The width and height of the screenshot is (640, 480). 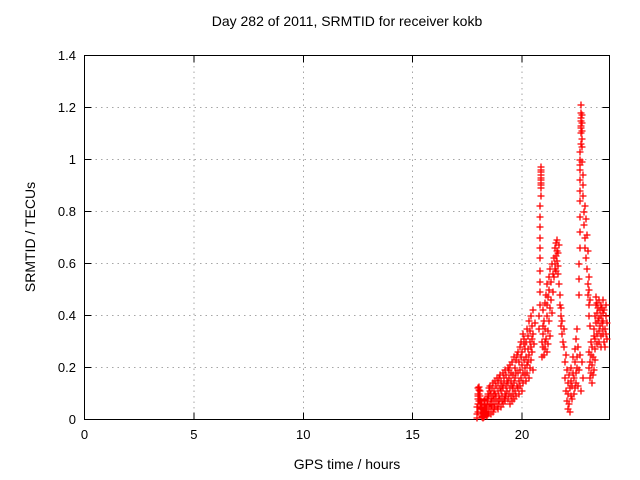 What do you see at coordinates (84, 434) in the screenshot?
I see `x-tick-label: 0` at bounding box center [84, 434].